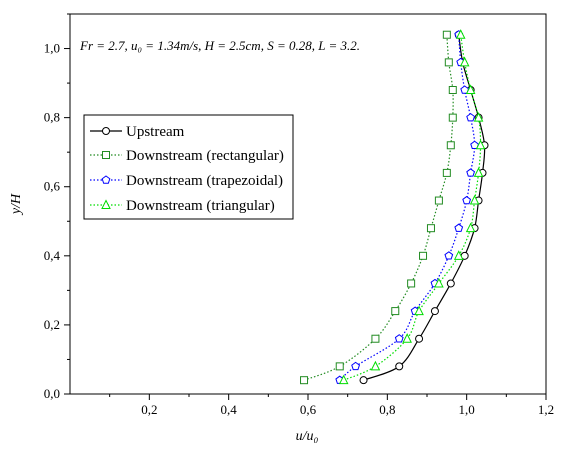  I want to click on legend-item: Upstream, so click(137, 132).